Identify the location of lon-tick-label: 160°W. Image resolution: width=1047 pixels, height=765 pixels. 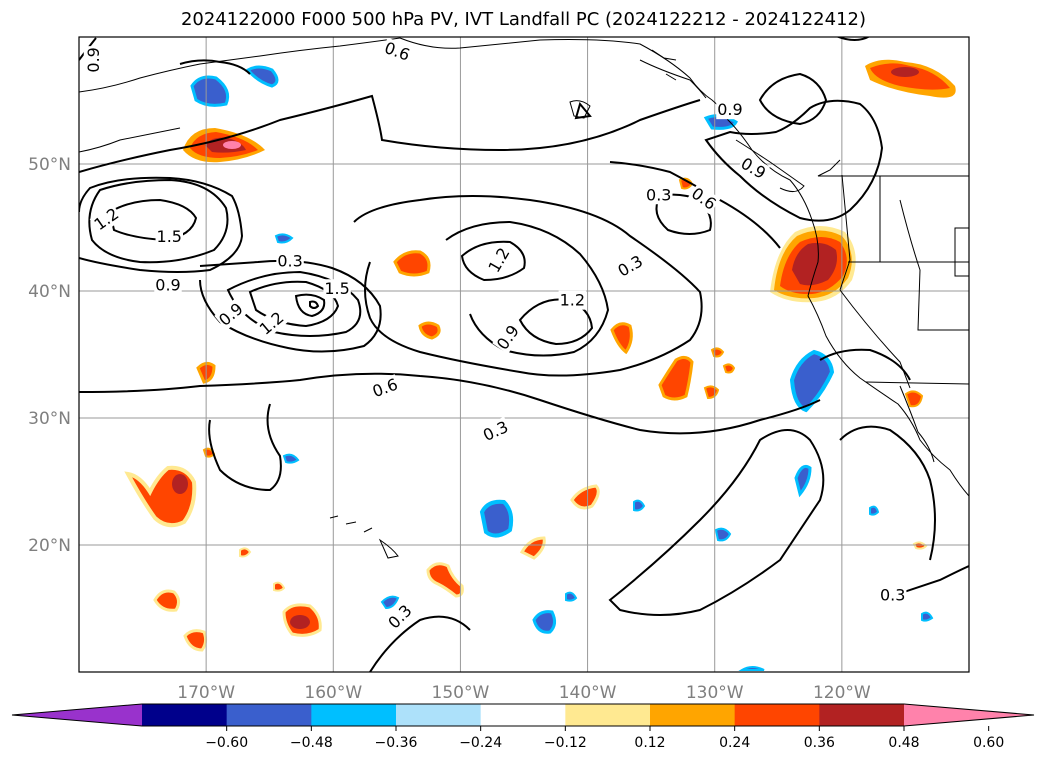
(333, 693).